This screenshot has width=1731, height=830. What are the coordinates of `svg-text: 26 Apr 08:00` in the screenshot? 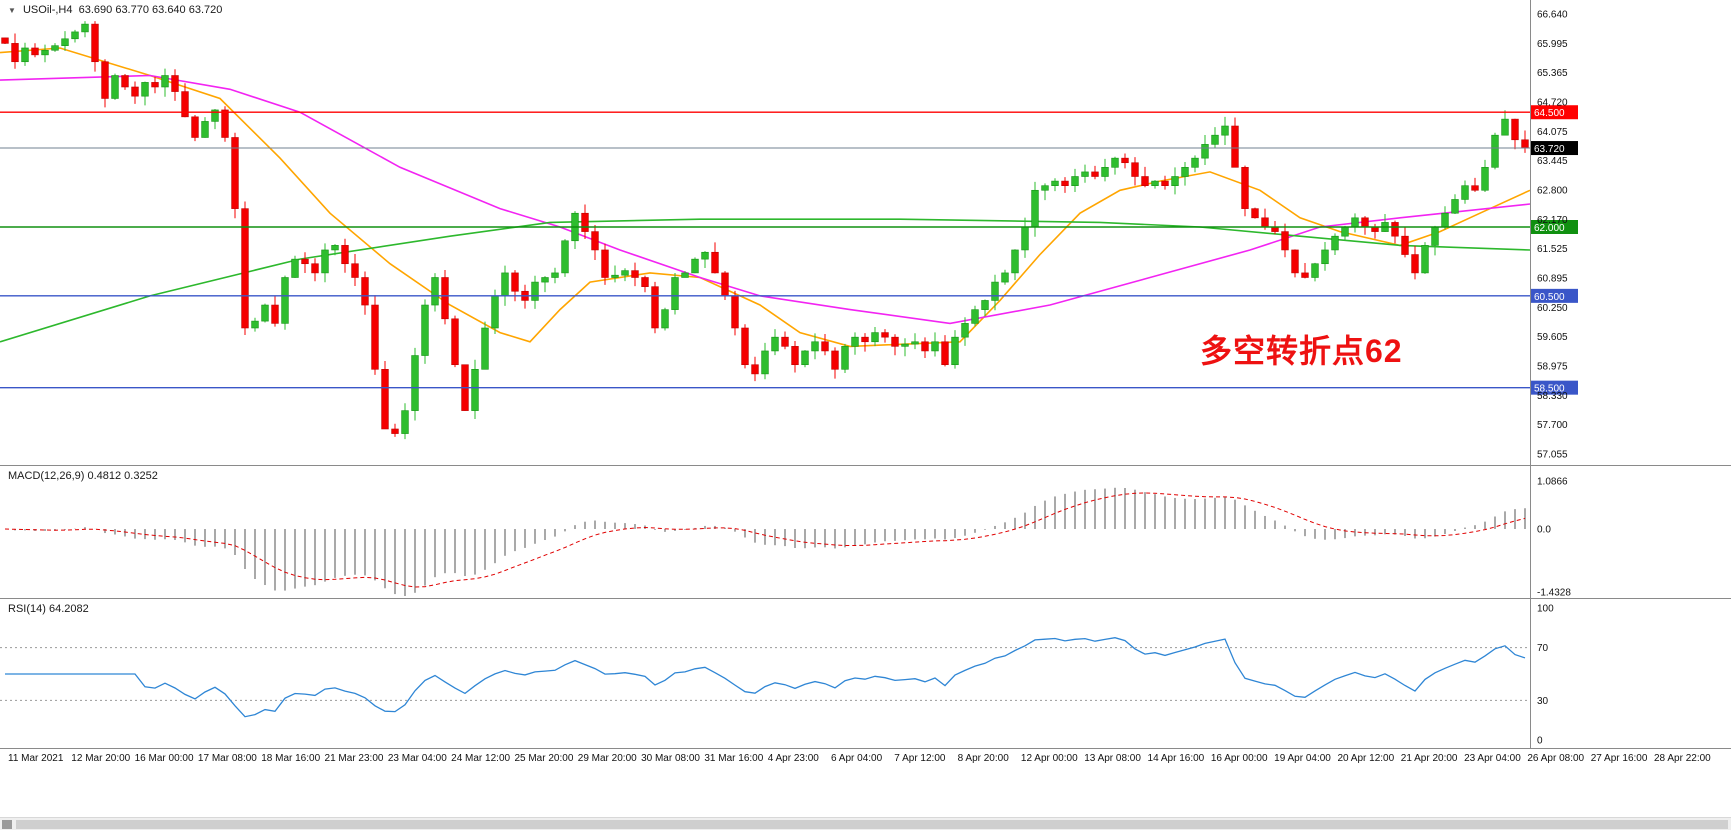 It's located at (1555, 758).